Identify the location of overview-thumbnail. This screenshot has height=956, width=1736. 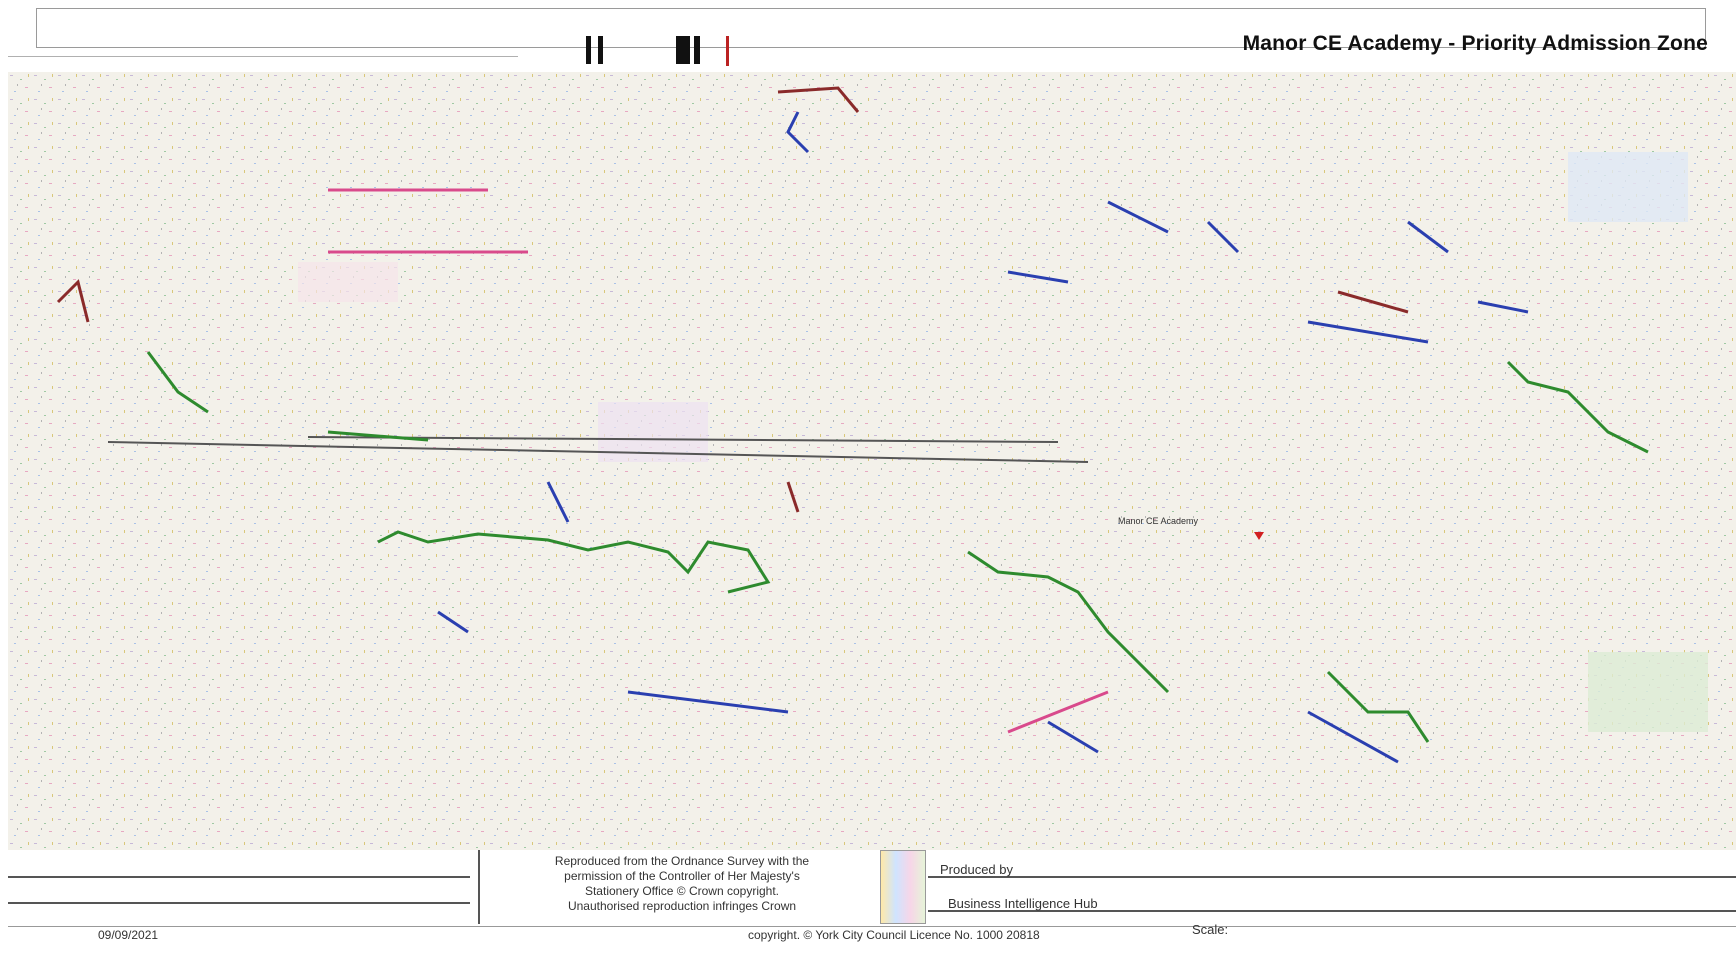
(903, 887).